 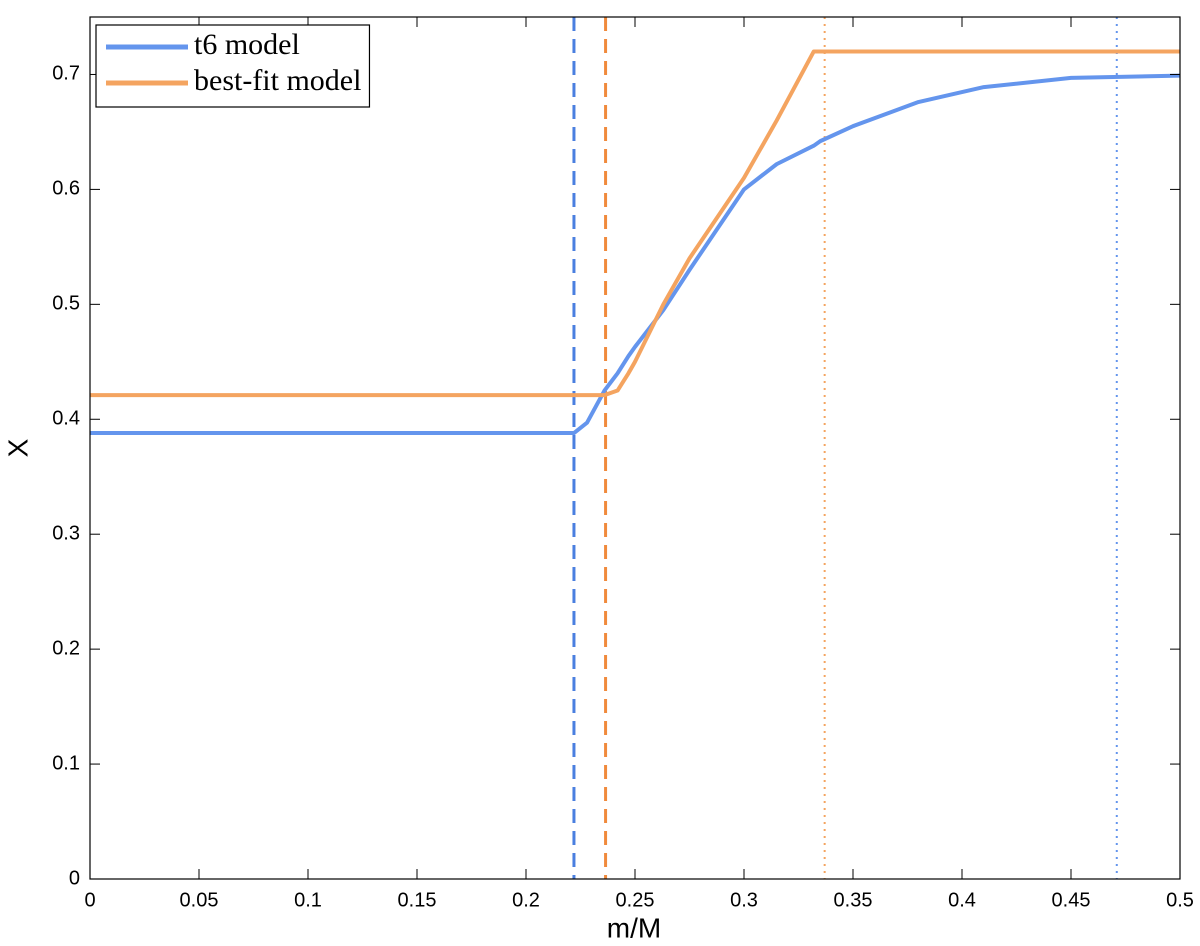 What do you see at coordinates (853, 900) in the screenshot?
I see `x-tick-label: 0.35` at bounding box center [853, 900].